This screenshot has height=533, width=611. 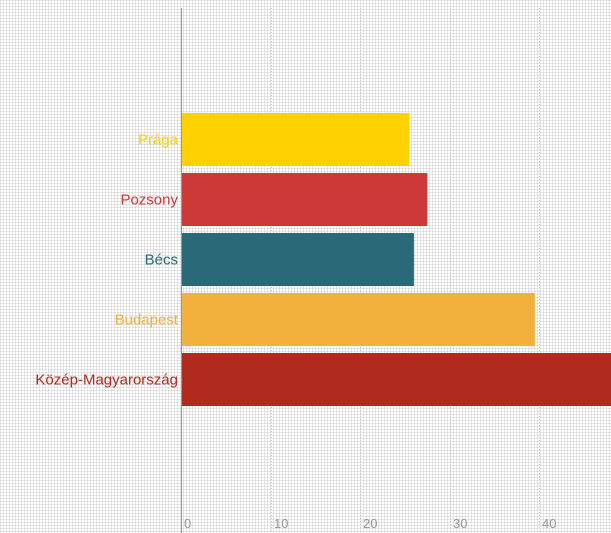 I want to click on x-tick-label: 30, so click(x=460, y=523).